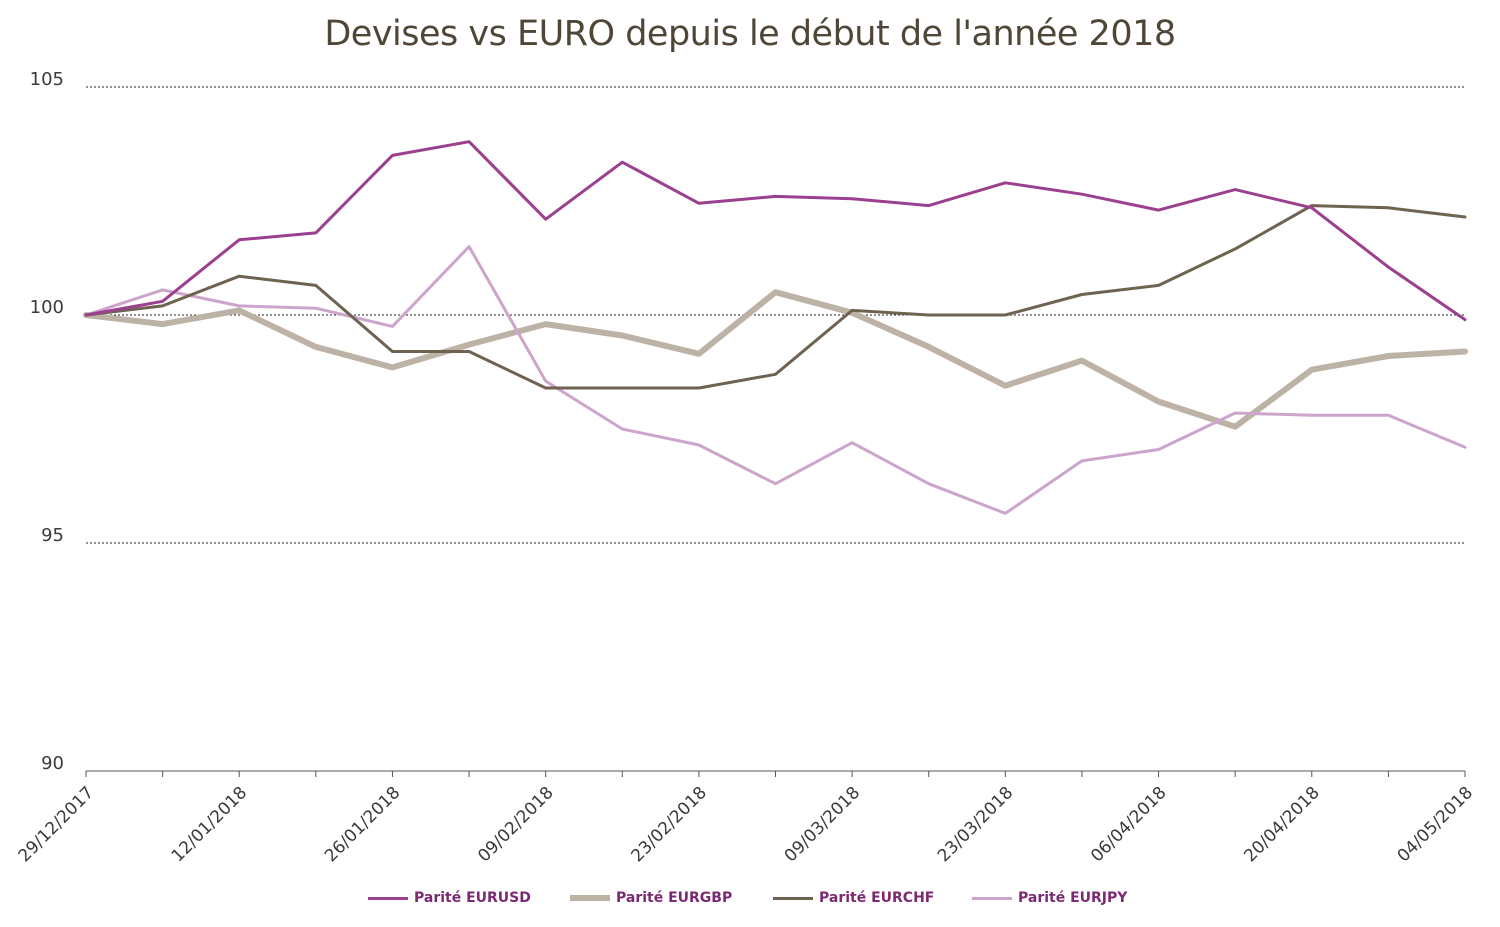  Describe the element at coordinates (362, 824) in the screenshot. I see `x-tick-label: 26/01/2018` at that location.